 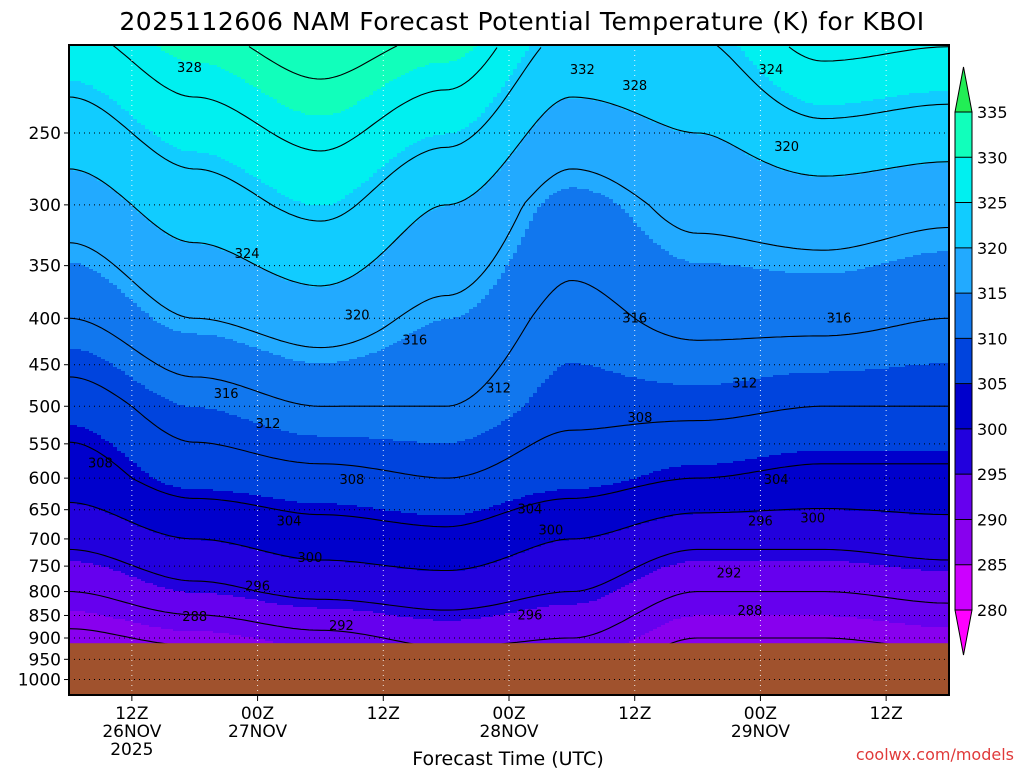 I want to click on y-tick-label: 800, so click(x=45, y=593).